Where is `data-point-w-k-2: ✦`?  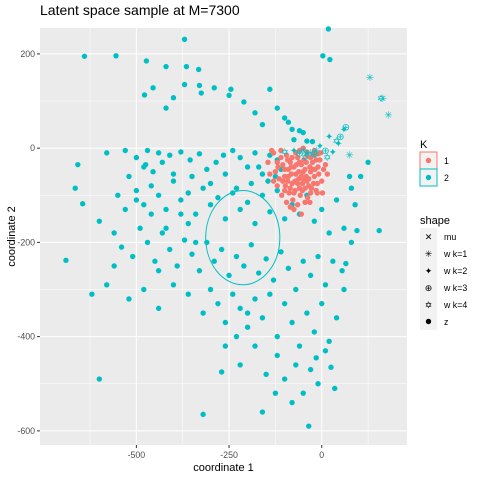 data-point-w-k-2: ✦ is located at coordinates (344, 130).